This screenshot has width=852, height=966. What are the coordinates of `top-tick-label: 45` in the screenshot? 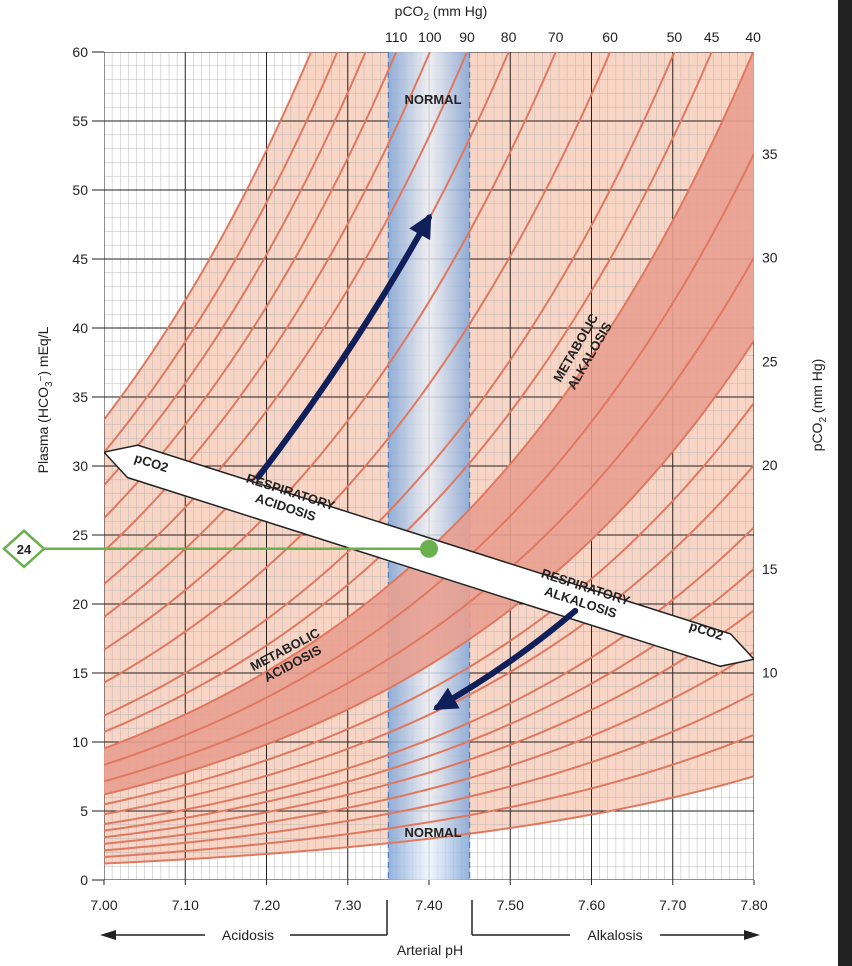 It's located at (712, 37).